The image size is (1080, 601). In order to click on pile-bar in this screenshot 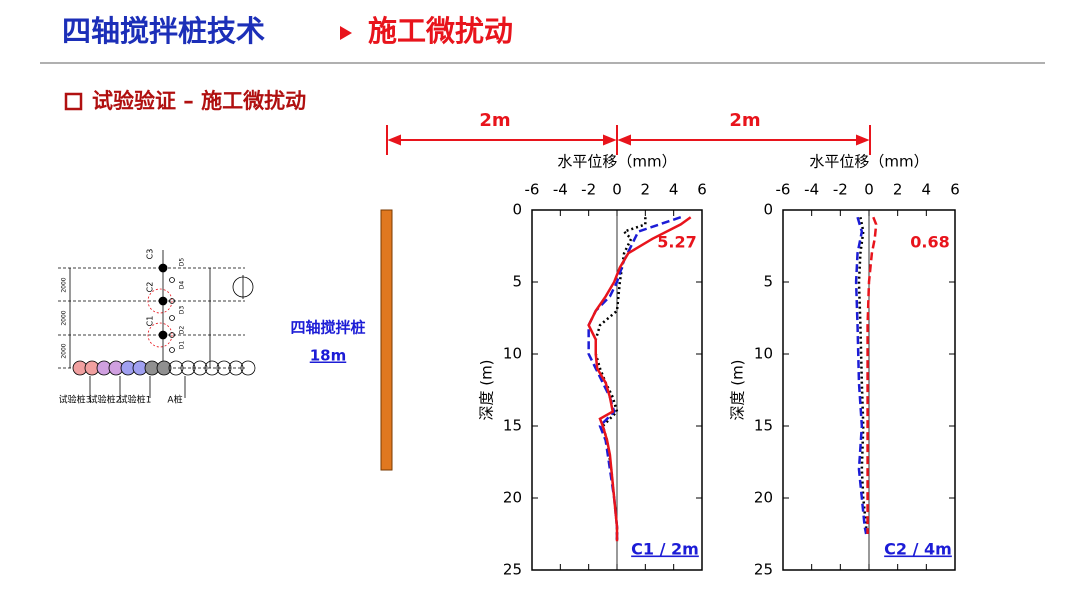, I will do `click(386, 340)`.